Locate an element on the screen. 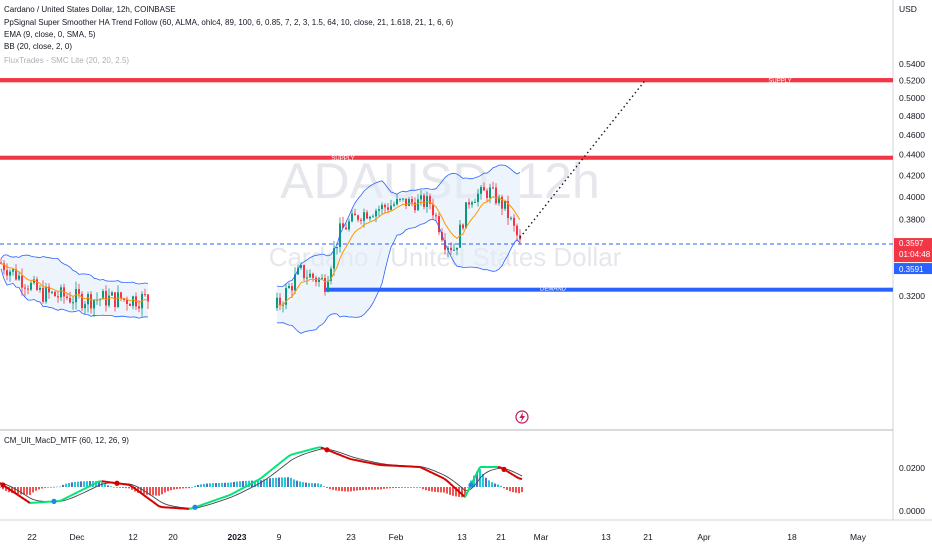  supply-zone-lower is located at coordinates (446, 157).